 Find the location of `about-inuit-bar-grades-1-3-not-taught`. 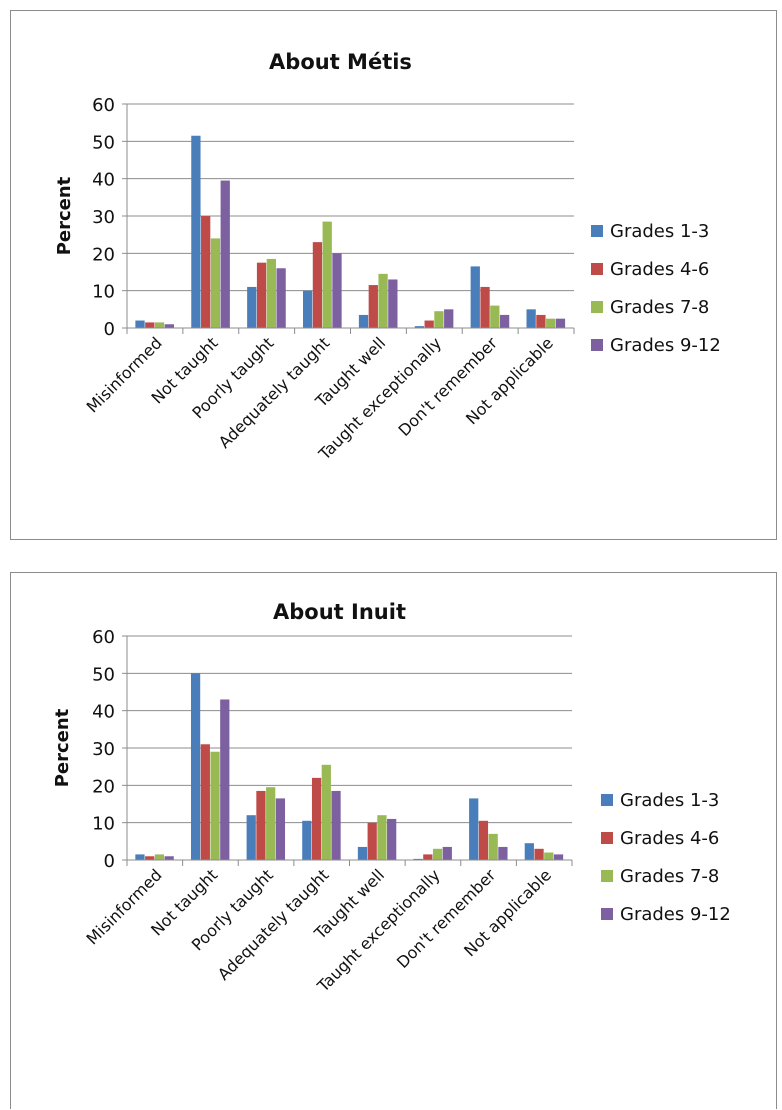

about-inuit-bar-grades-1-3-not-taught is located at coordinates (195, 766).